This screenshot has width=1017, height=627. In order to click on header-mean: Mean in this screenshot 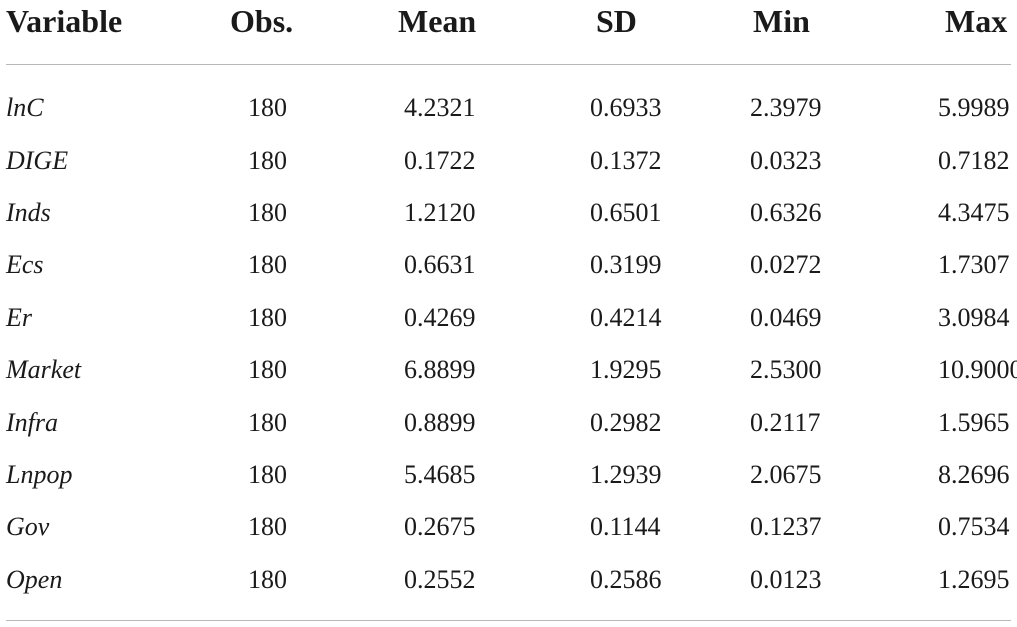, I will do `click(437, 21)`.